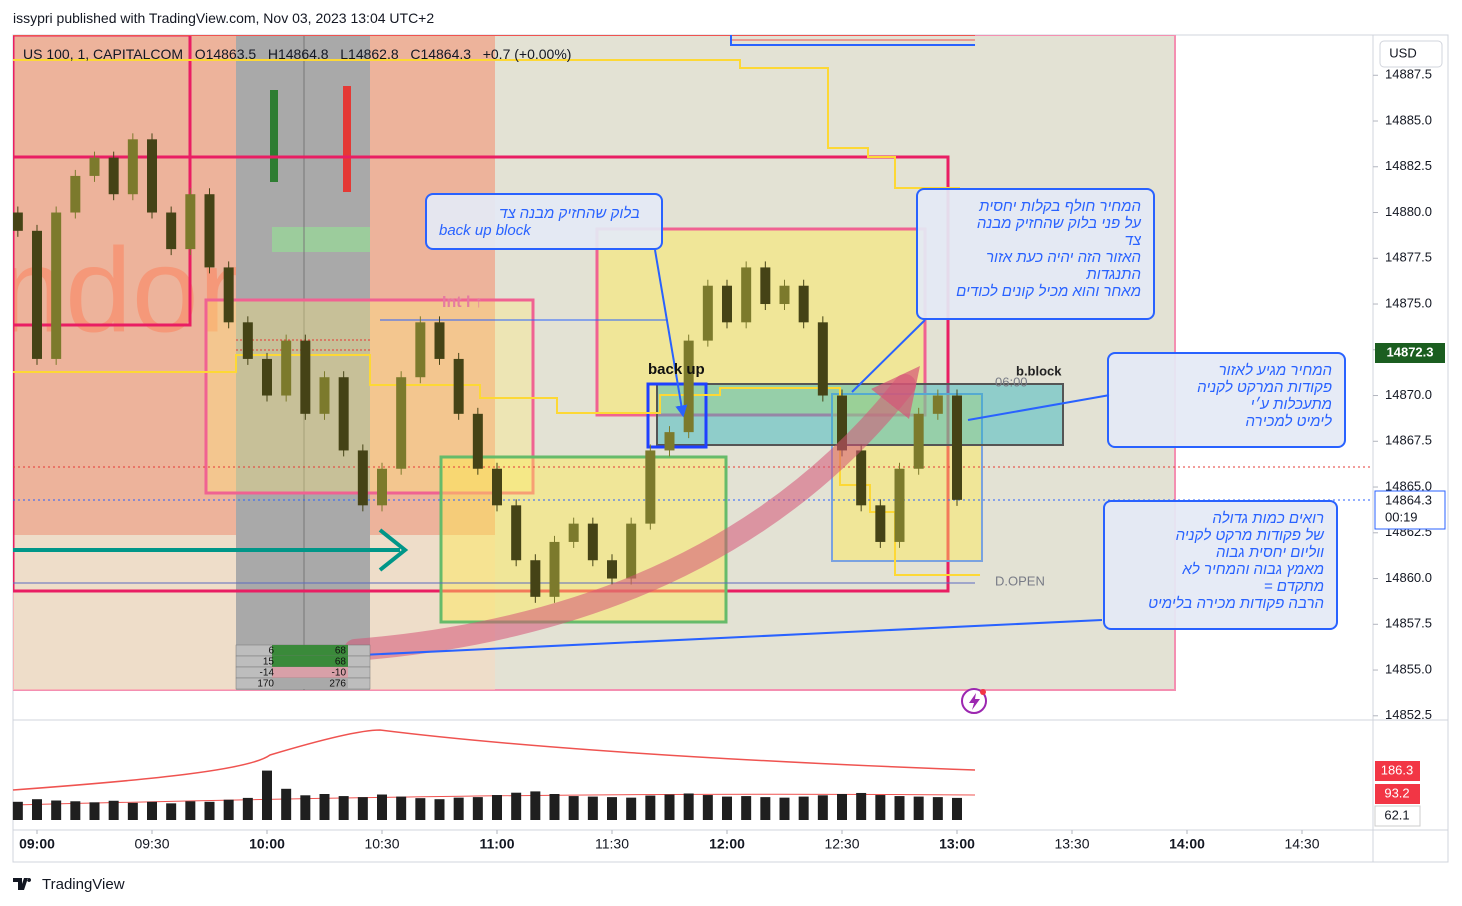 The height and width of the screenshot is (906, 1462). What do you see at coordinates (1291, 404) in the screenshot?
I see `note-line: מתעכלות ע׳י` at bounding box center [1291, 404].